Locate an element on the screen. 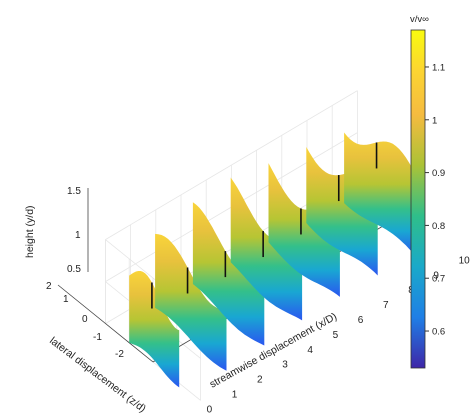  x-axis-label: streamwise displacement (x/D) is located at coordinates (273, 351).